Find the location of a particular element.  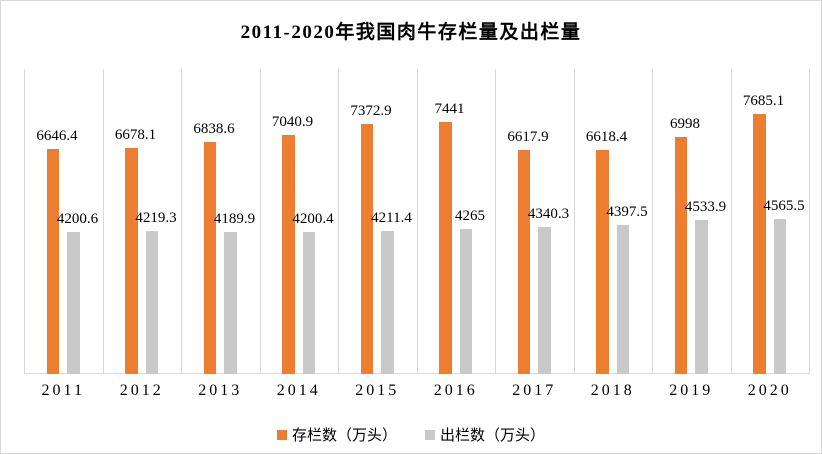

legend-item-stock: 存栏数（万头） is located at coordinates (336, 434).